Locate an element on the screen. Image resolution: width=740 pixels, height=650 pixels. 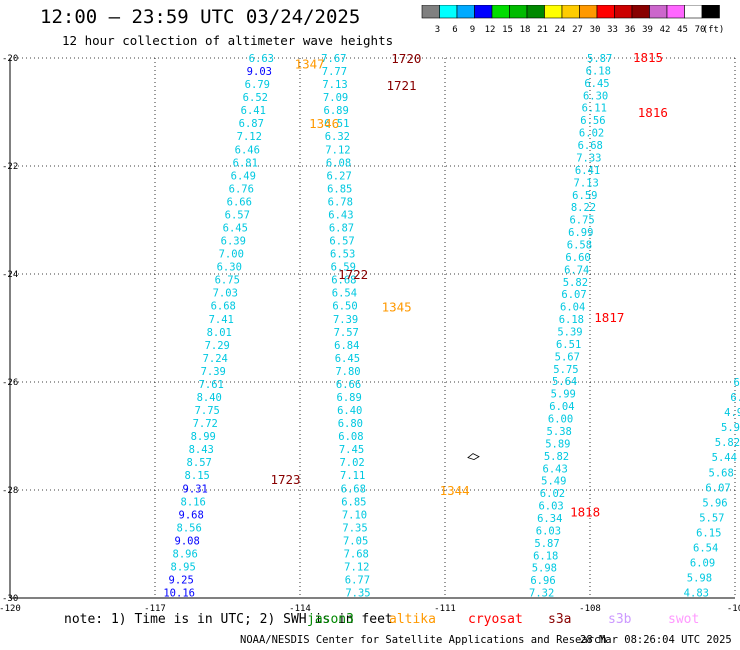
pass-time-label: 1815 is located at coordinates (648, 57).